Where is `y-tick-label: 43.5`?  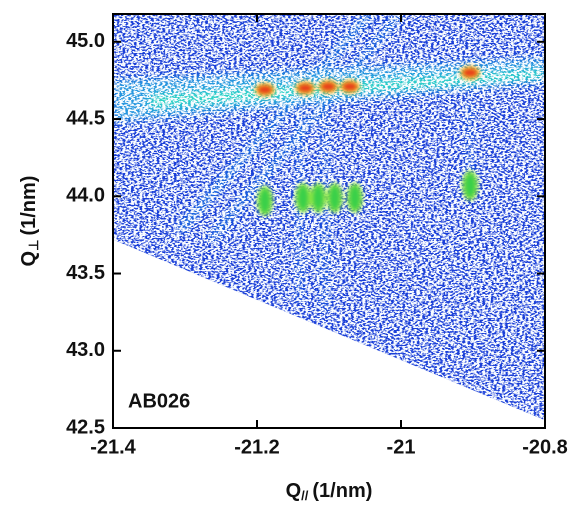 y-tick-label: 43.5 is located at coordinates (85, 273).